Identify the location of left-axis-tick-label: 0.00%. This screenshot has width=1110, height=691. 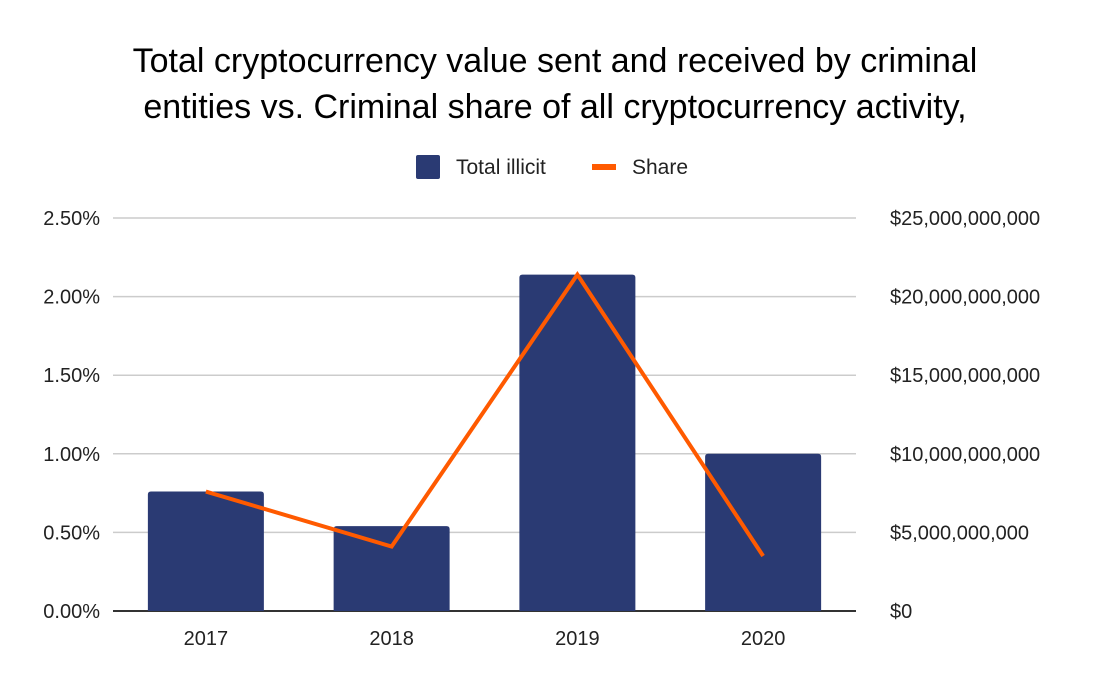
(71, 612).